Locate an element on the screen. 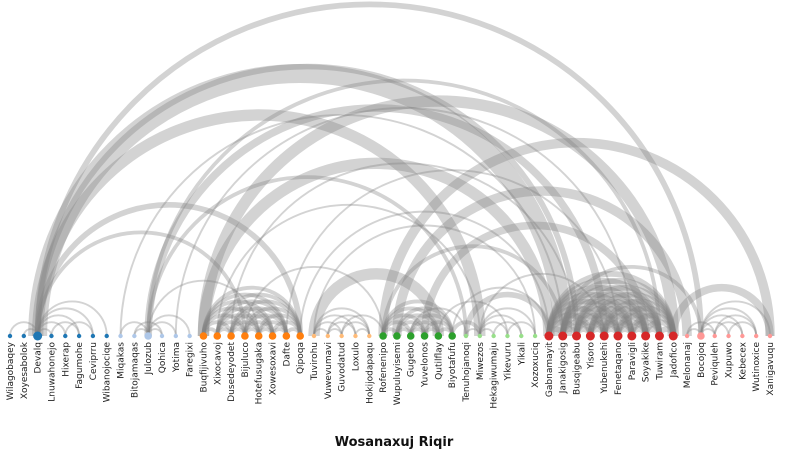 The height and width of the screenshot is (455, 787). node-label: Yikevuru is located at coordinates (508, 362).